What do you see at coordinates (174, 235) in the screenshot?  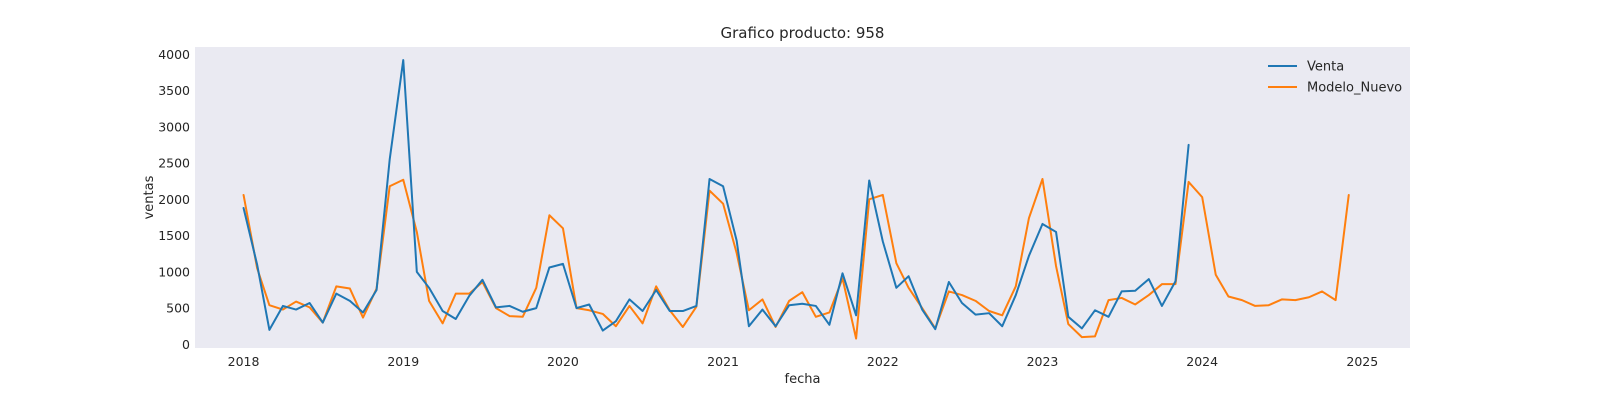 I see `y-tick-label: 1500` at bounding box center [174, 235].